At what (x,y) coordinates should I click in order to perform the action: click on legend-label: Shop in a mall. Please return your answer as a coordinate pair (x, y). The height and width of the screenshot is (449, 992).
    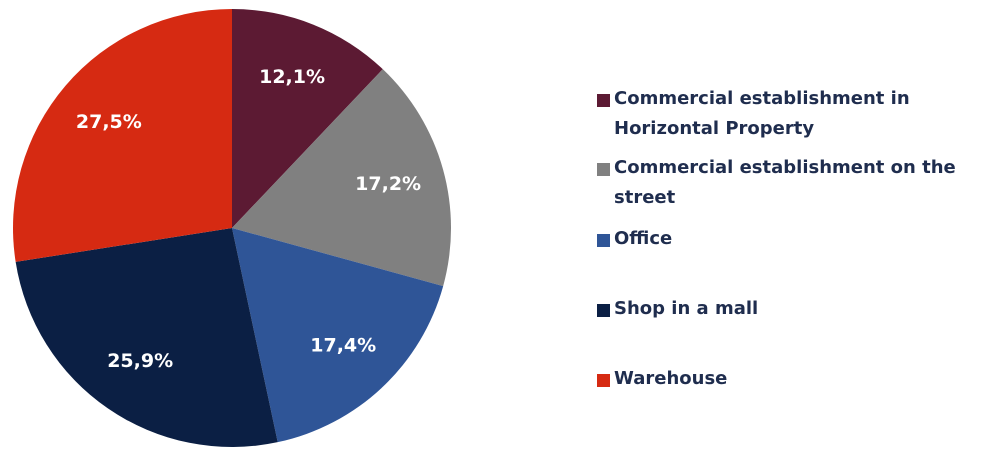
    Looking at the image, I should click on (686, 308).